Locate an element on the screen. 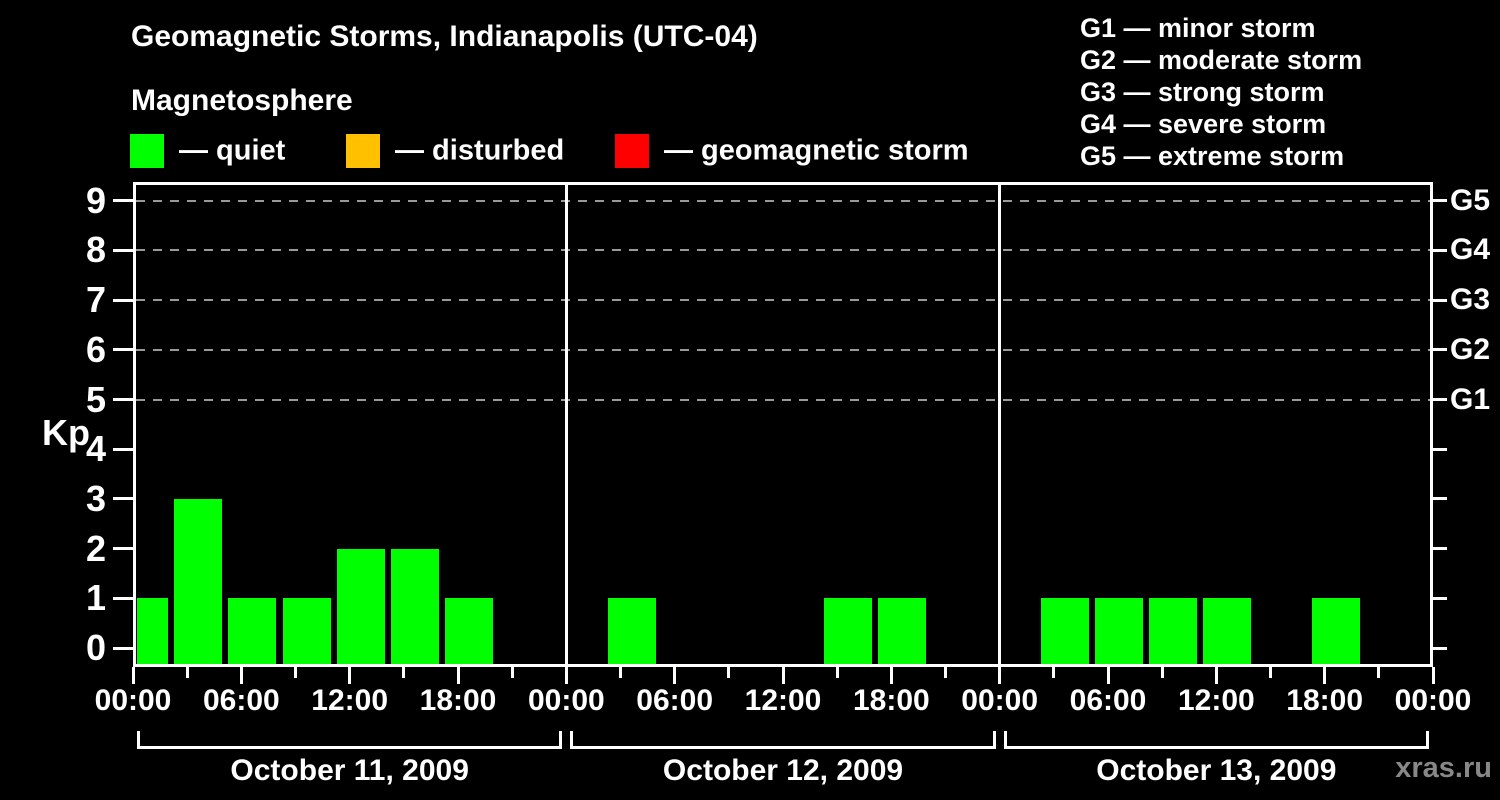 This screenshot has width=1500, height=800. g-axis-label-g4: G4 is located at coordinates (1470, 250).